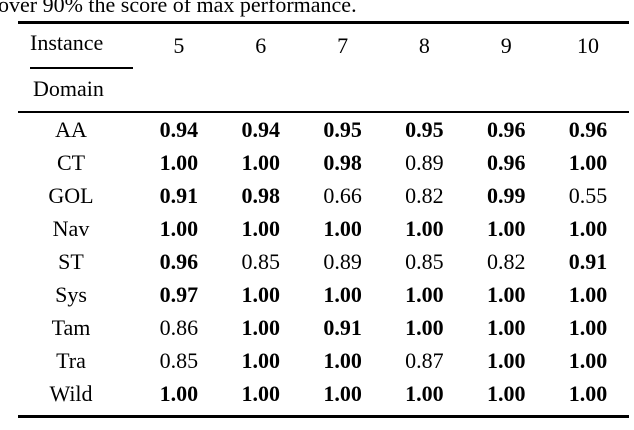 This screenshot has width=634, height=430. What do you see at coordinates (424, 360) in the screenshot?
I see `table-cell: 0.87` at bounding box center [424, 360].